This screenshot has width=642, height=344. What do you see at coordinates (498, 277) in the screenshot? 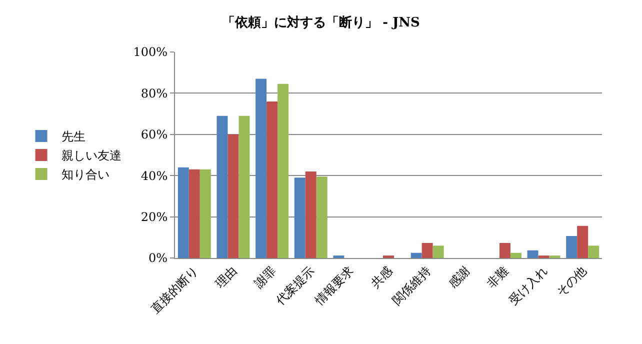
I see `x-tick-label: 非難` at bounding box center [498, 277].